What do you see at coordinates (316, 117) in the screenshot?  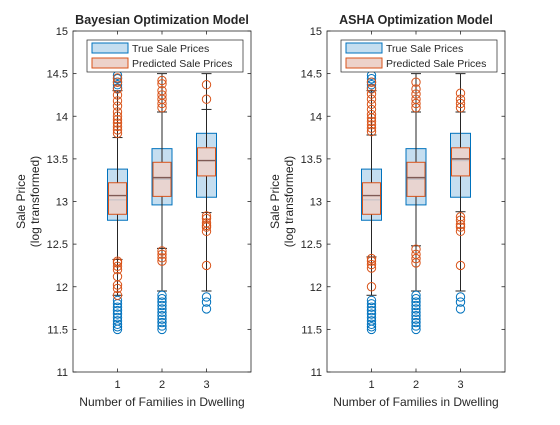 I see `y-tick-label: 14` at bounding box center [316, 117].